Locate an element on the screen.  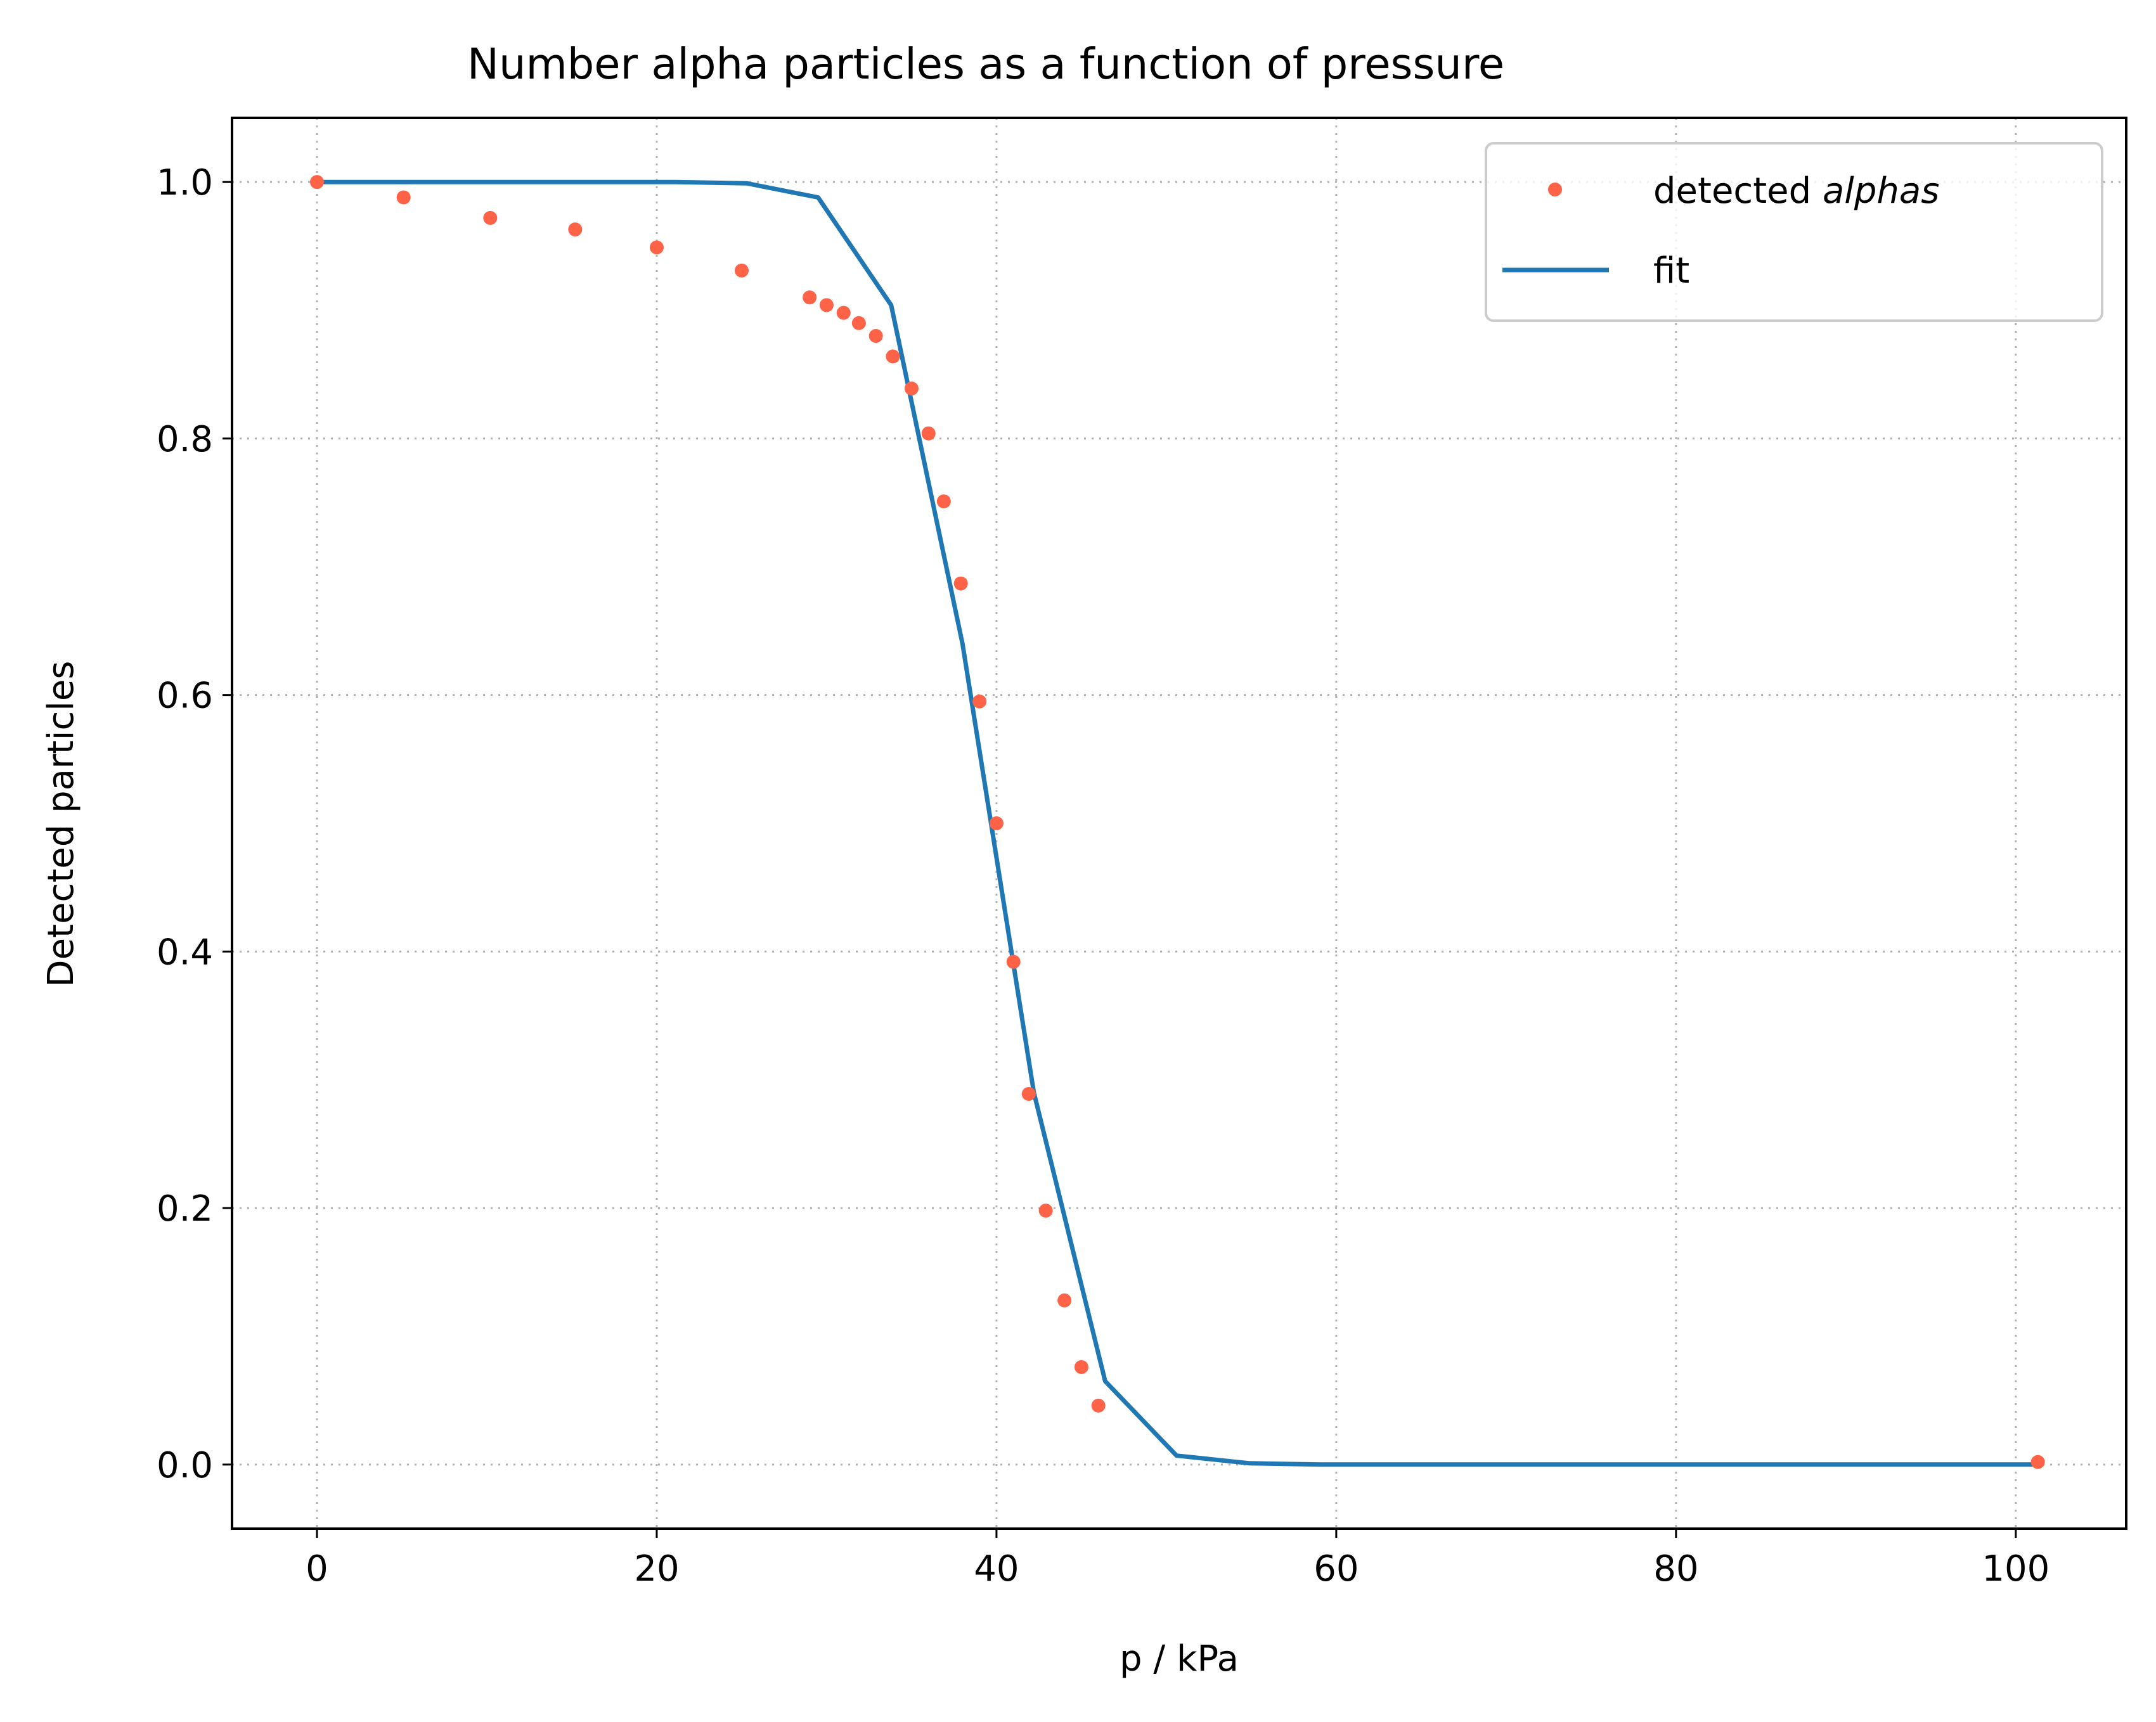
x-axis-ticks: 0 20 40 60 80 100 is located at coordinates (1177, 1559).